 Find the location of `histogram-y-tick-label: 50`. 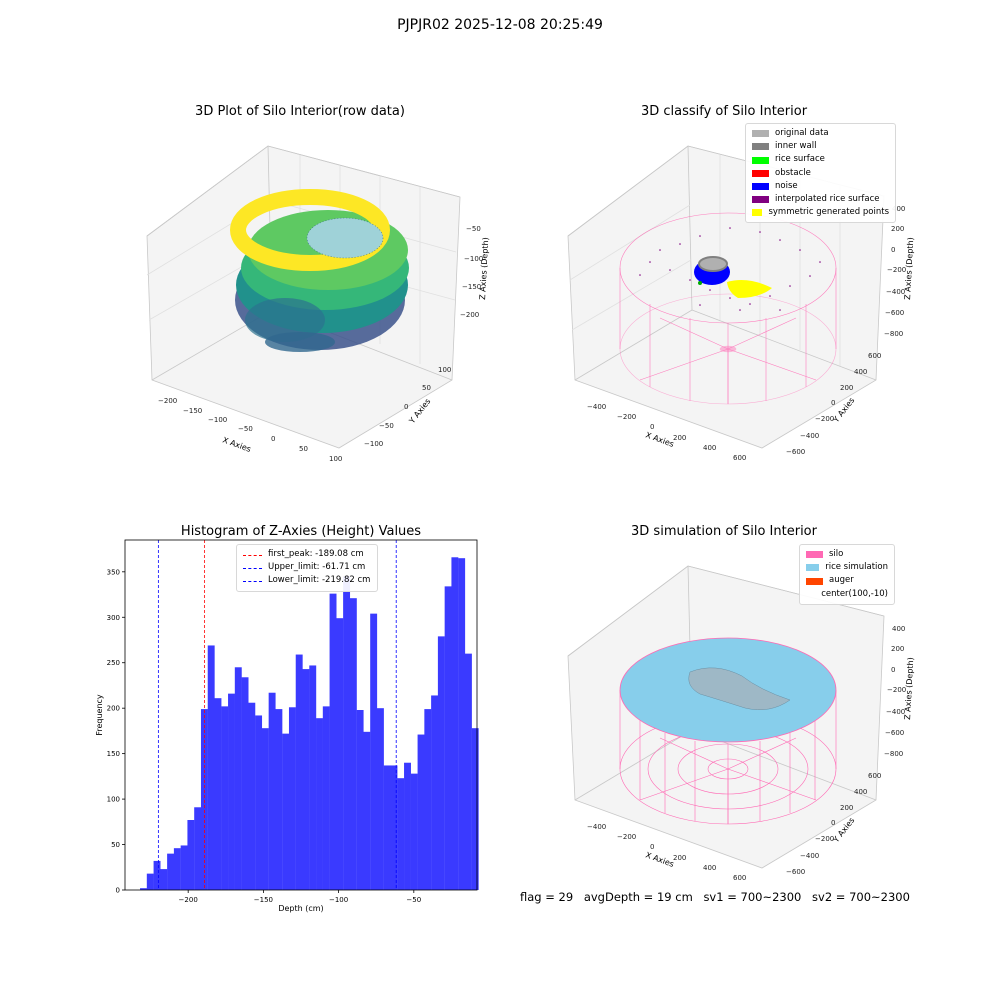

histogram-y-tick-label: 50 is located at coordinates (115, 845).